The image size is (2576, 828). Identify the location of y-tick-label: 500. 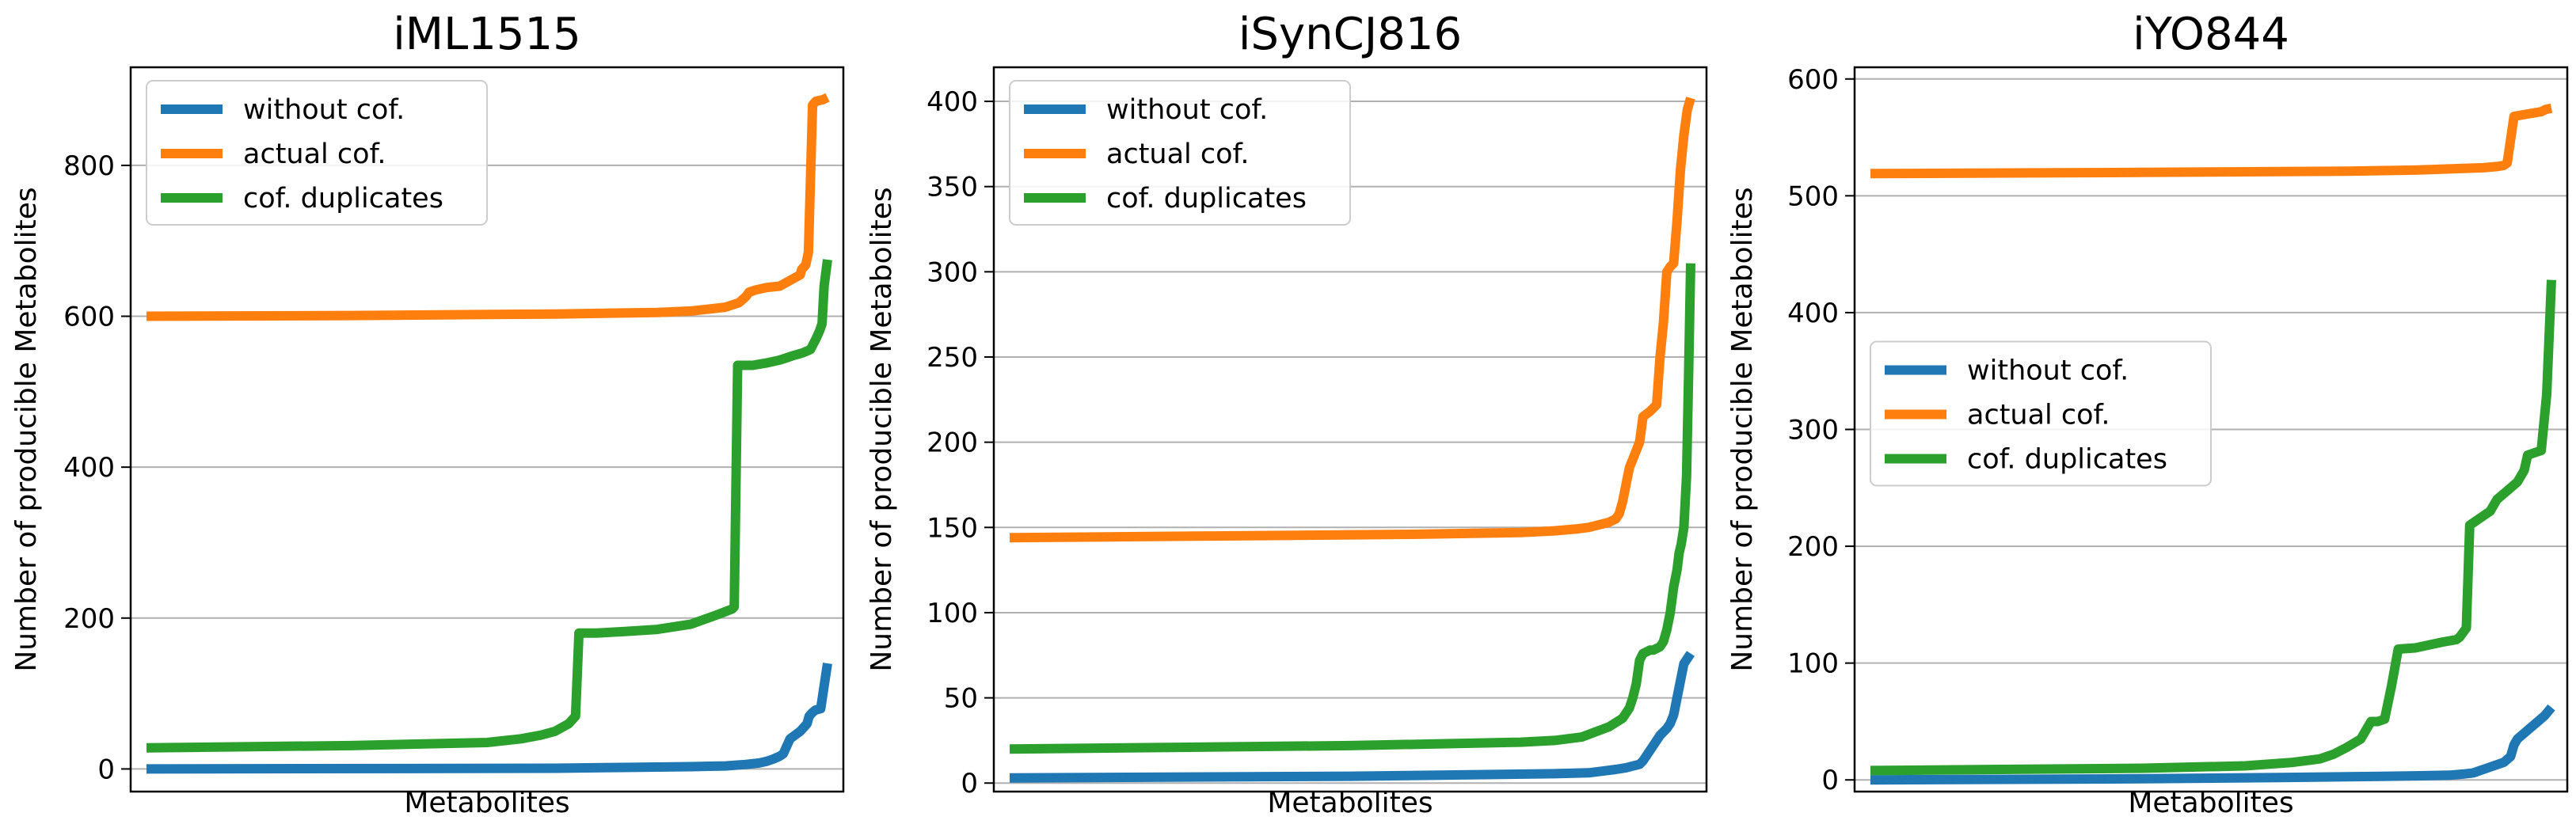
(1813, 196).